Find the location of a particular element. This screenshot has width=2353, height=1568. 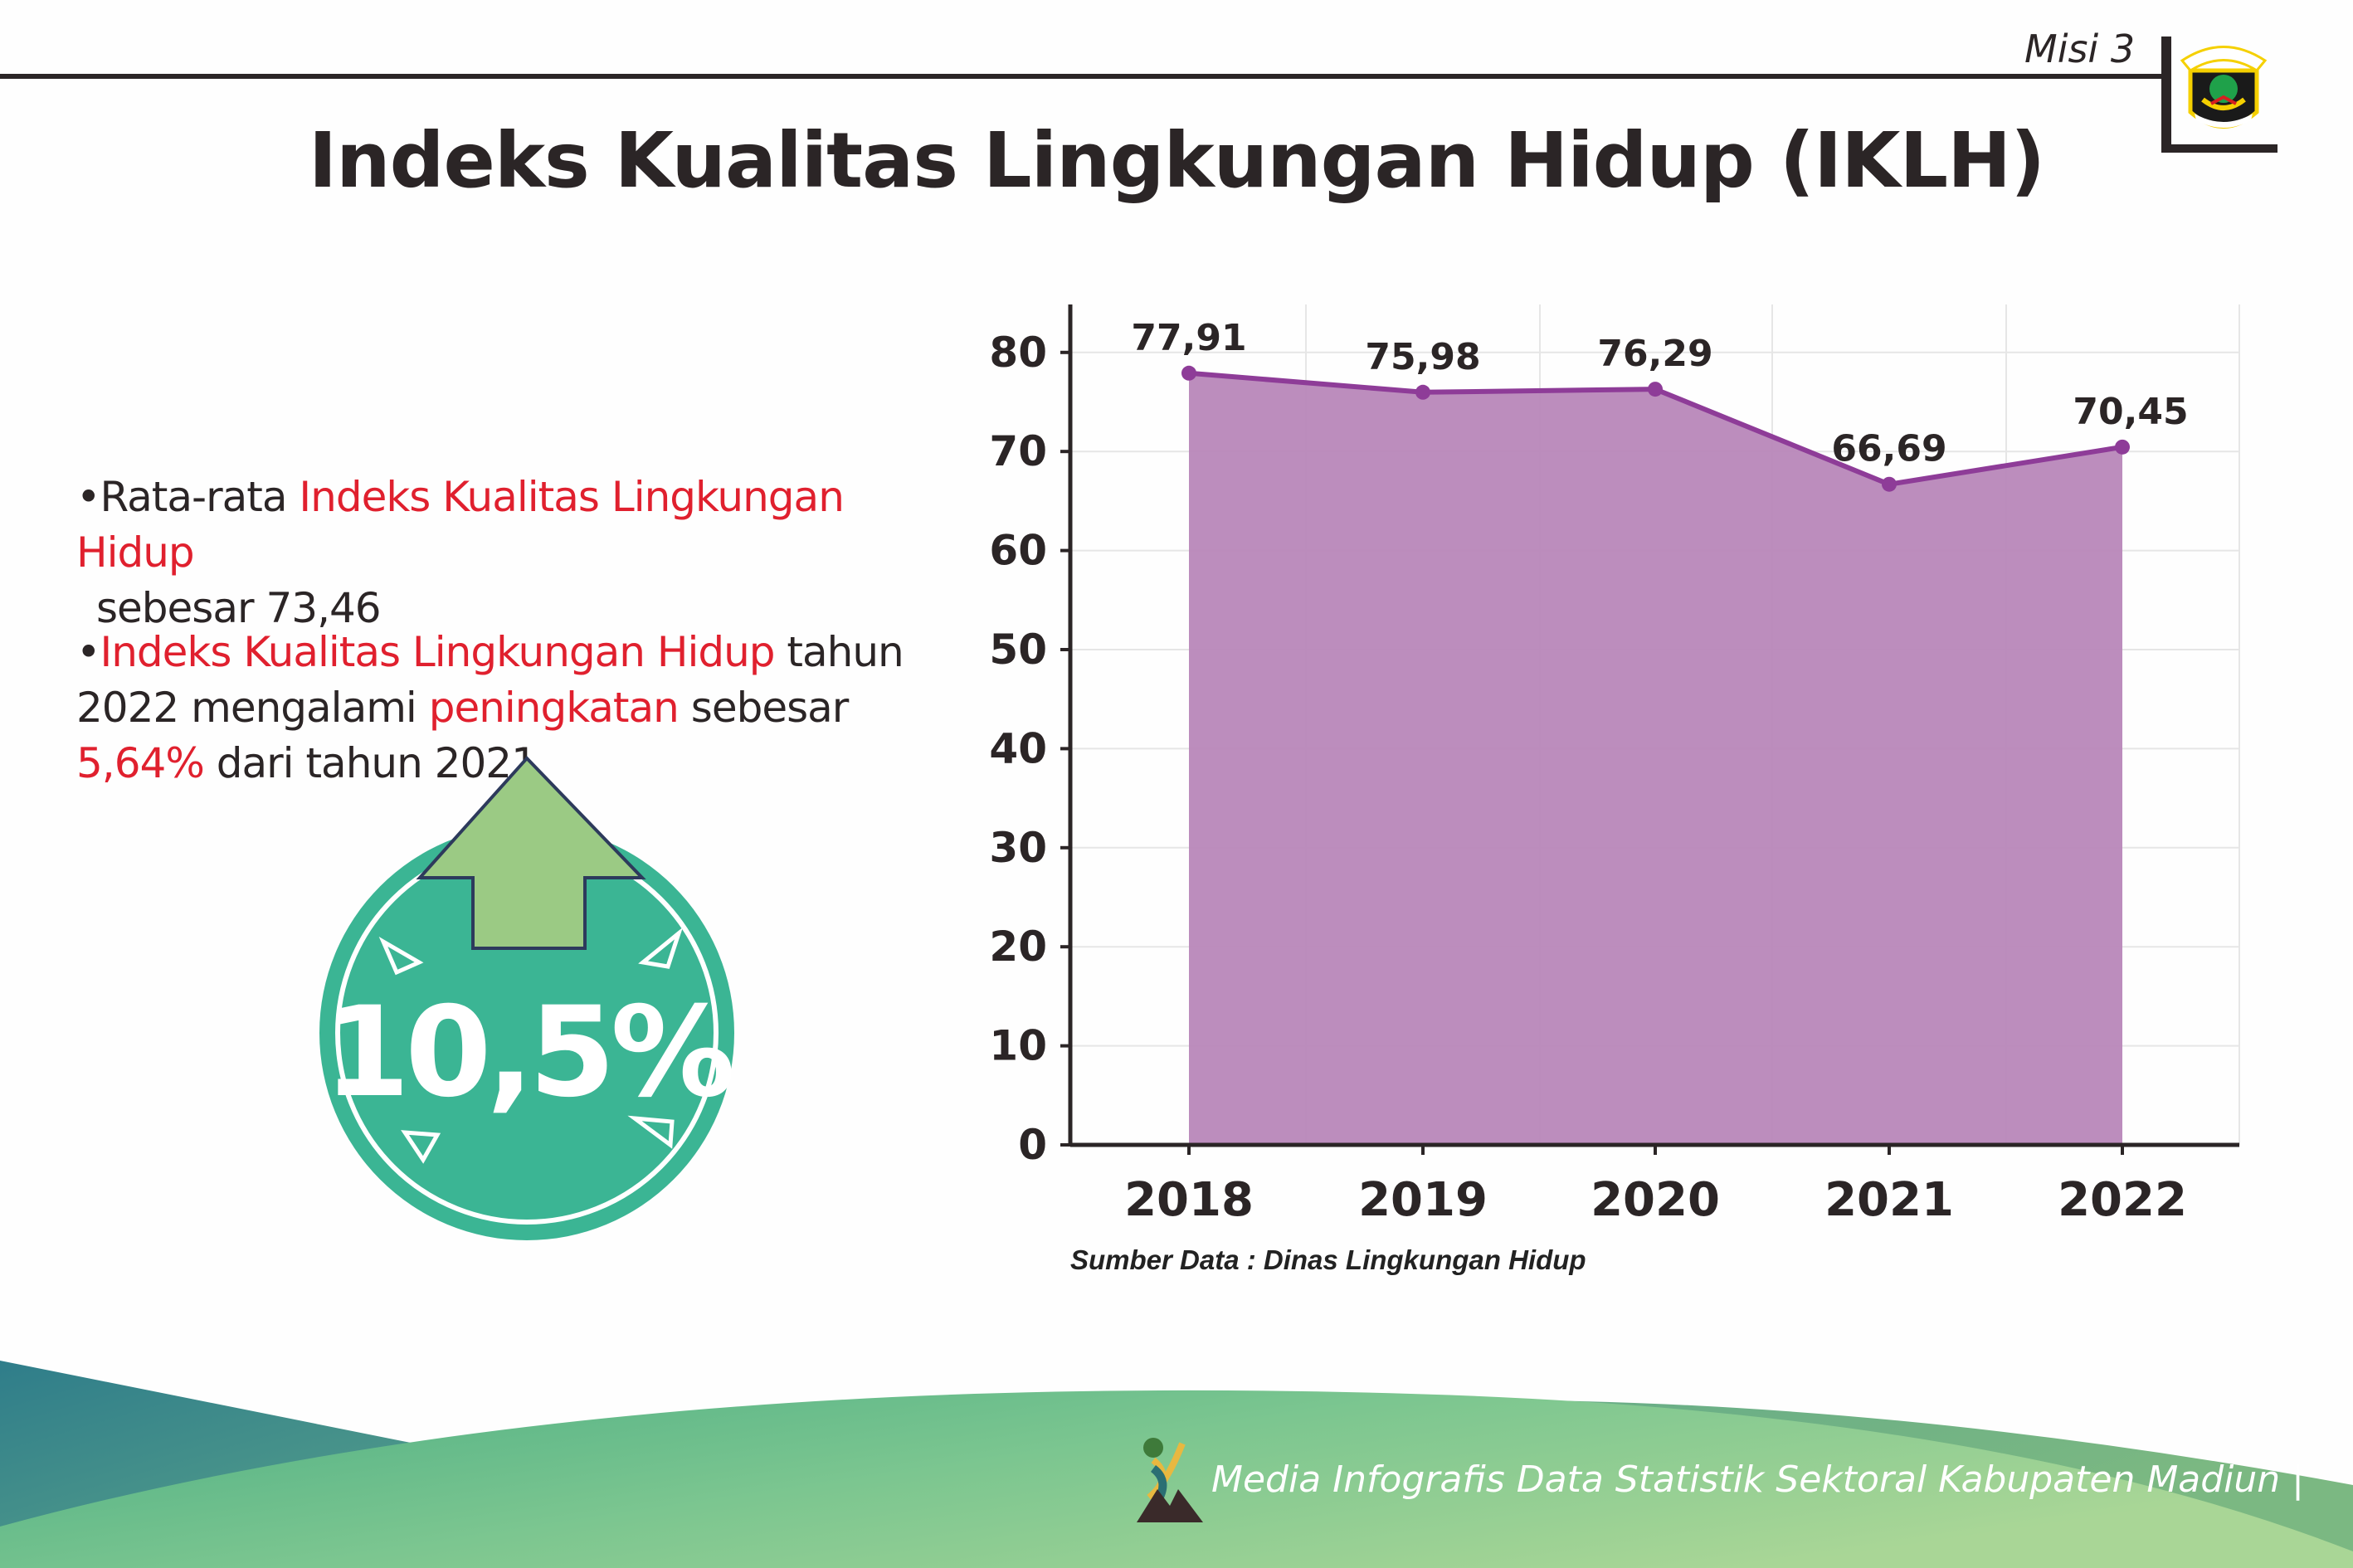

x-tick-label: 2019 is located at coordinates (1423, 1200).